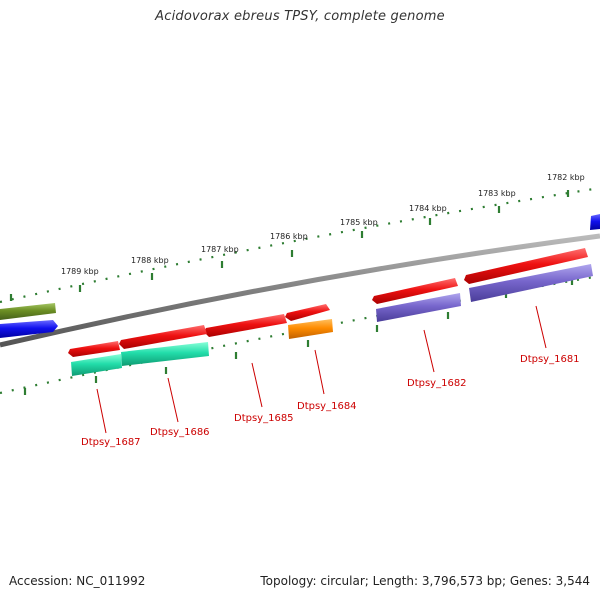 Image resolution: width=600 pixels, height=600 pixels. What do you see at coordinates (289, 236) in the screenshot?
I see `tick-label: 1786 kbp` at bounding box center [289, 236].